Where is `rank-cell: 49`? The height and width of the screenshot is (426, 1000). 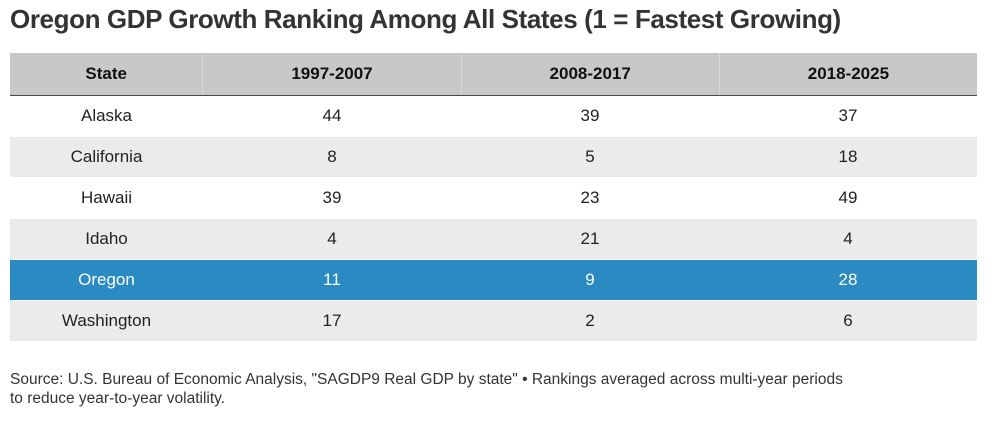 rank-cell: 49 is located at coordinates (848, 197).